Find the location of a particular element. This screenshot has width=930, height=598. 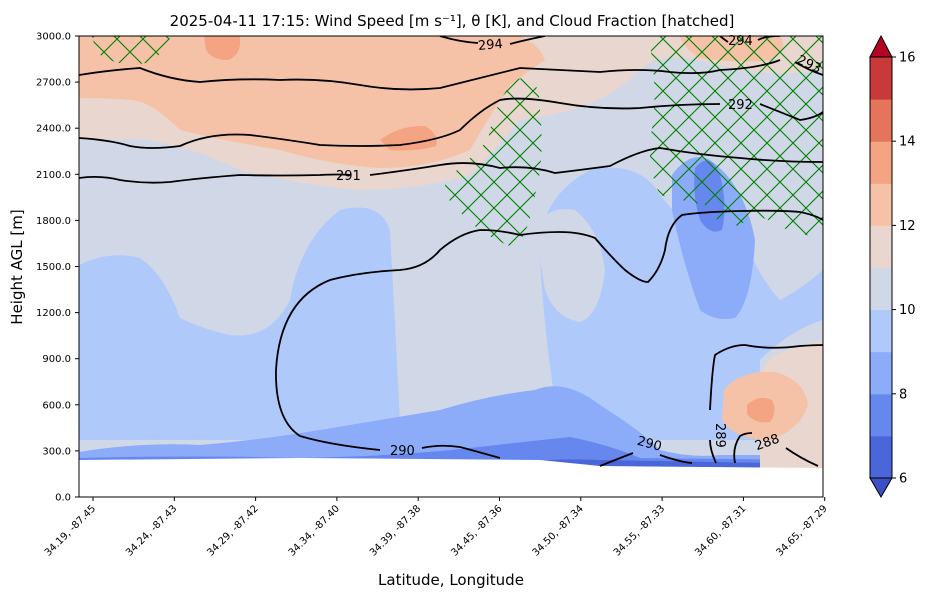

colorbar-extend-low is located at coordinates (881, 487).